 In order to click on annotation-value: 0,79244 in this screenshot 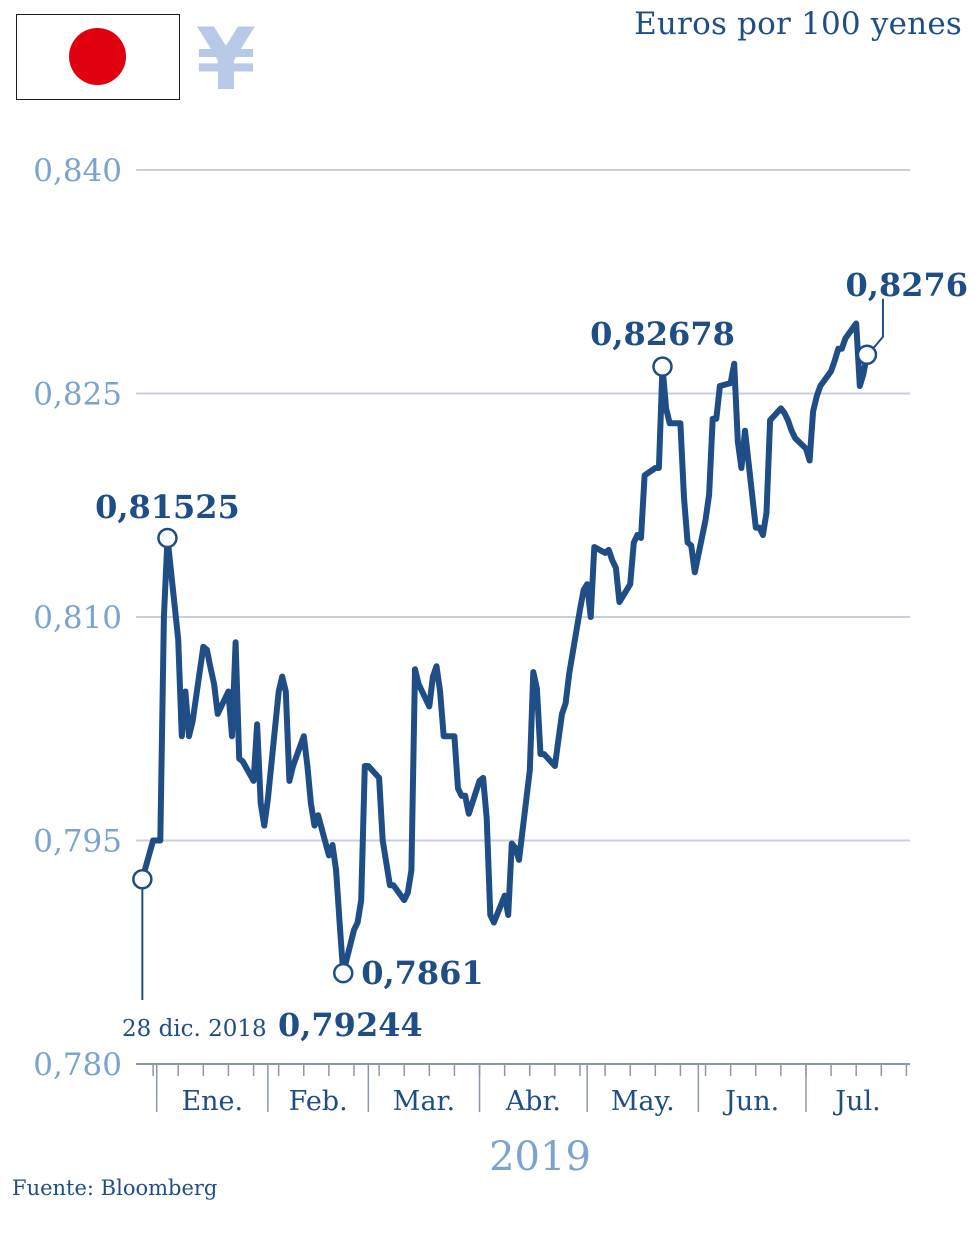, I will do `click(350, 1025)`.